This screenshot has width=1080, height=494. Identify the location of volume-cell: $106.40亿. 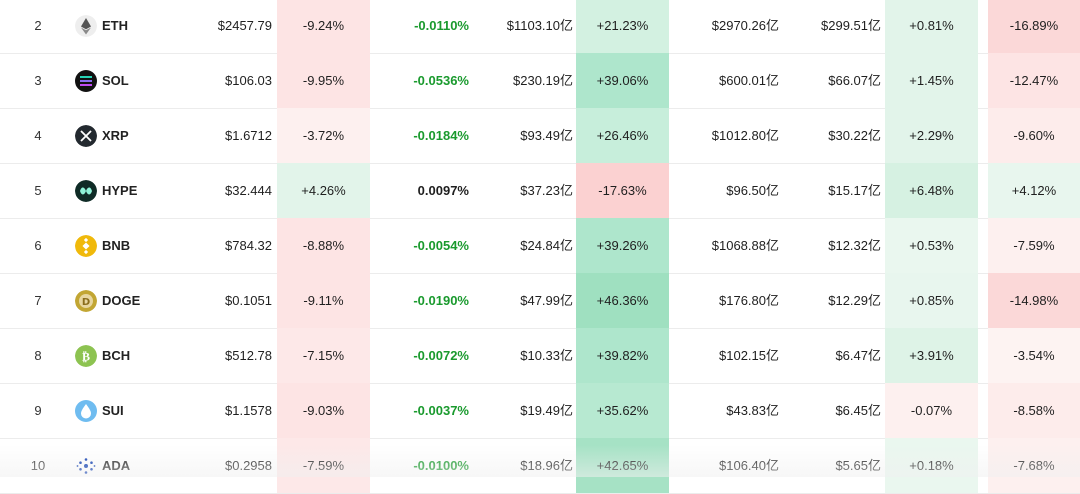
(749, 465).